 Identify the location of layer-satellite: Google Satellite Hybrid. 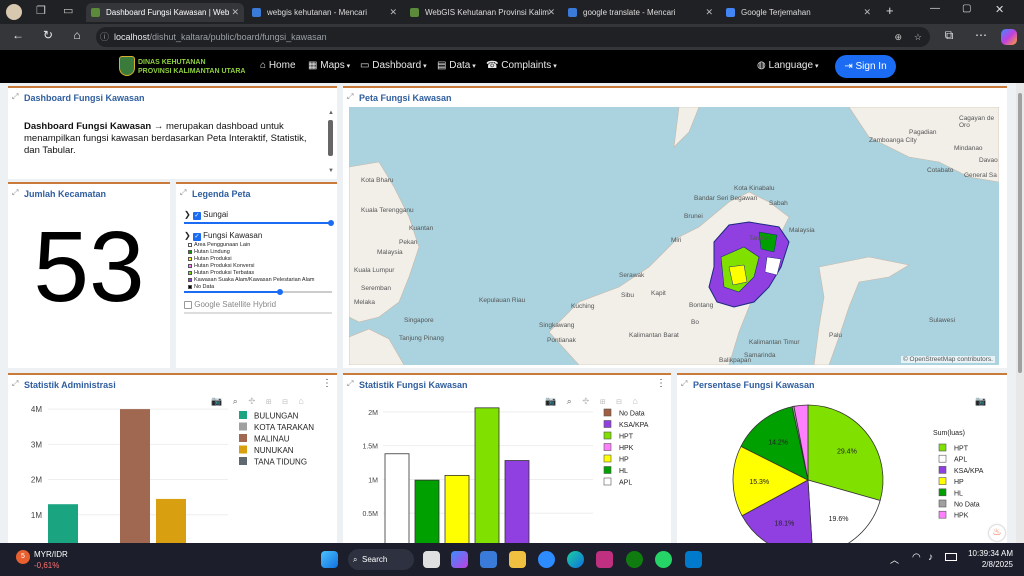
(230, 304).